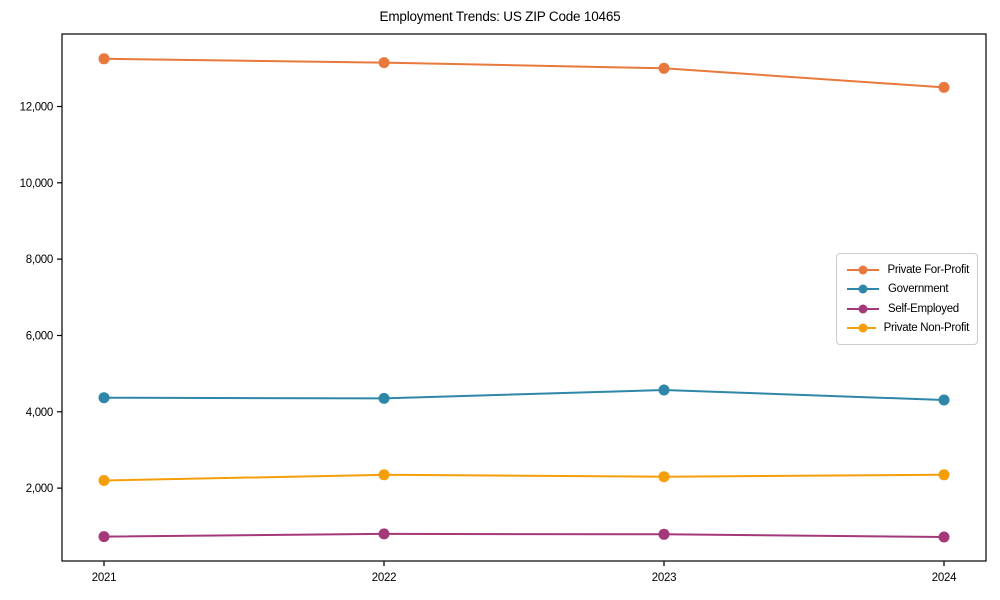 The width and height of the screenshot is (1000, 600). I want to click on chart-title: Employment Trends: US ZIP Code 10465, so click(500, 16).